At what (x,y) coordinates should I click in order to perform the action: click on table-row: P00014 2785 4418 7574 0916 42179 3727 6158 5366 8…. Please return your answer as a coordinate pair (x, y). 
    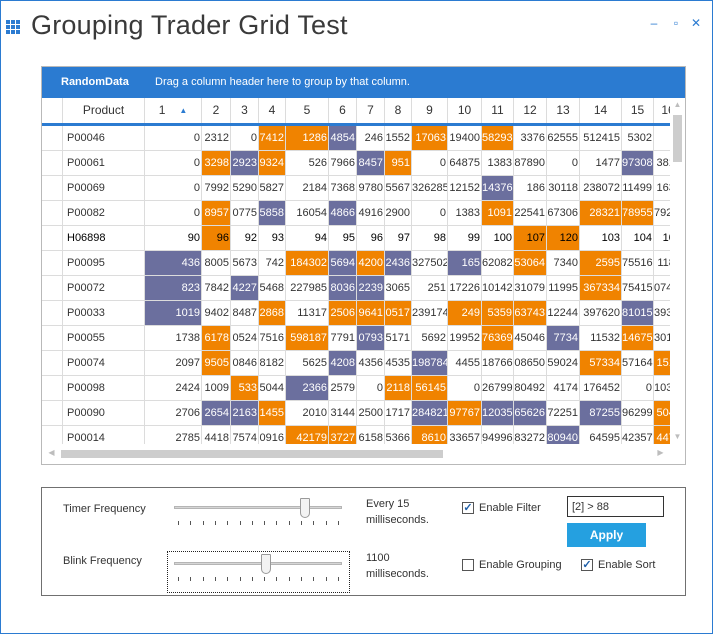
    Looking at the image, I should click on (356, 435).